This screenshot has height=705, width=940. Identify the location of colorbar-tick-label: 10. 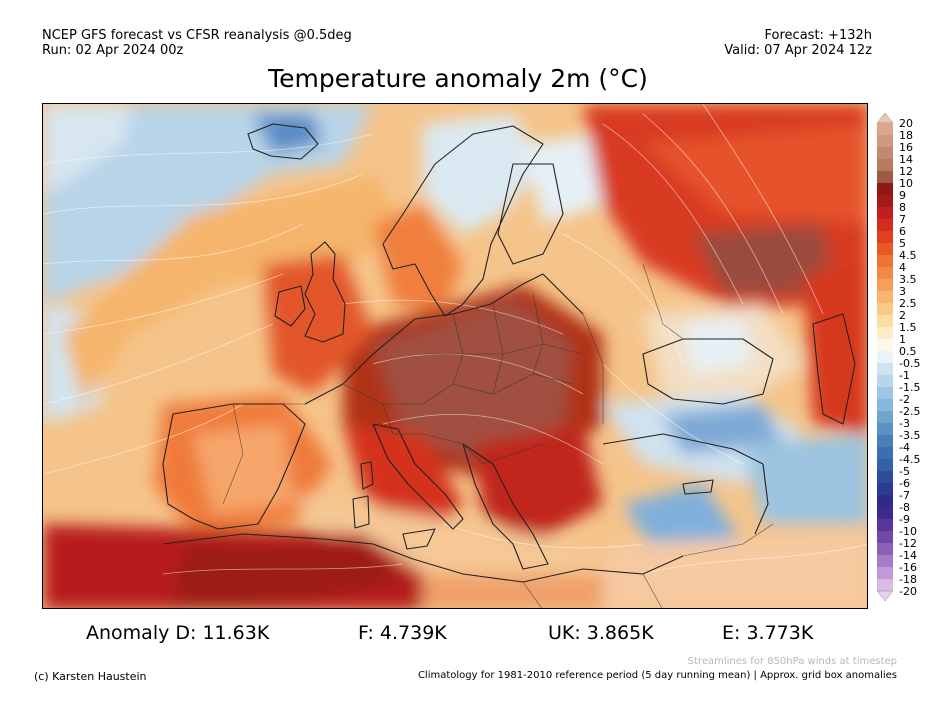
(906, 183).